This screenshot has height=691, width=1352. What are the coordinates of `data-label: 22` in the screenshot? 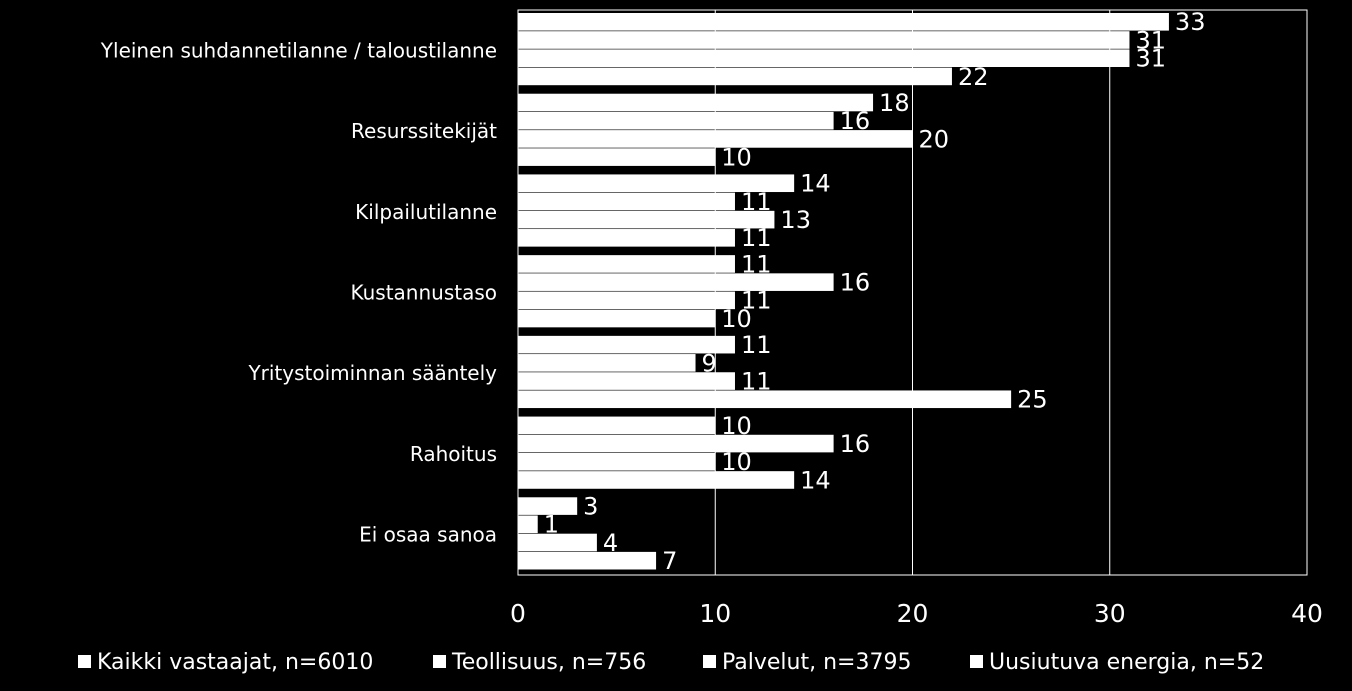 It's located at (973, 77).